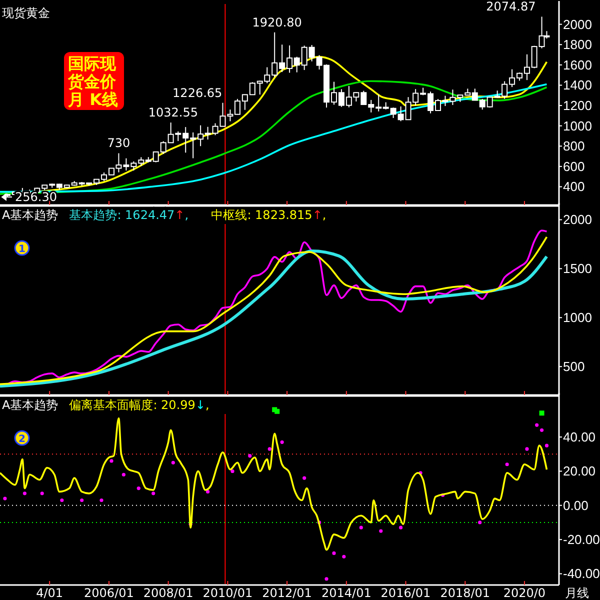  I want to click on annotation: 1226.65, so click(197, 93).